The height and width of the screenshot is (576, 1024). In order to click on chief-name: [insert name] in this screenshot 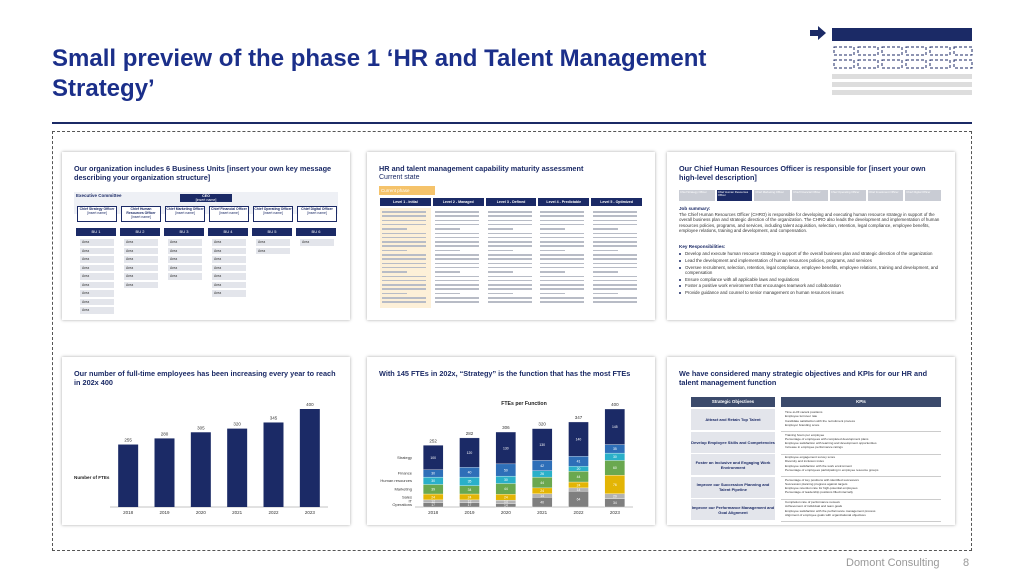, I will do `click(141, 217)`.